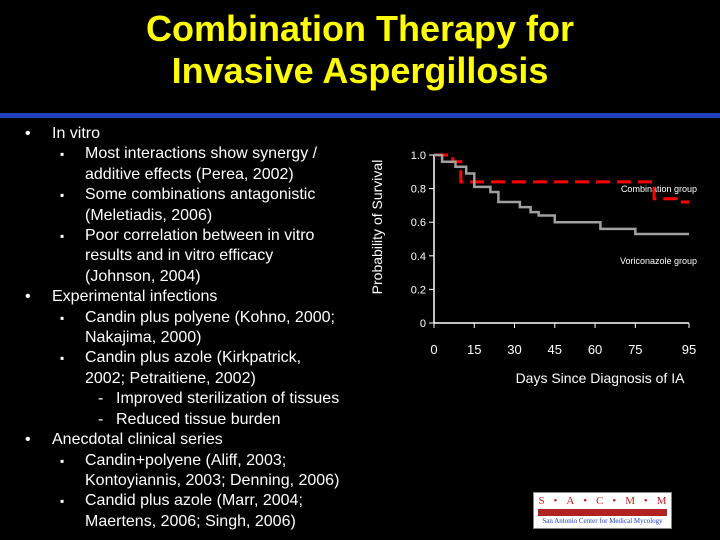  Describe the element at coordinates (359, 28) in the screenshot. I see `title-line-1: Combination Therapy for` at that location.